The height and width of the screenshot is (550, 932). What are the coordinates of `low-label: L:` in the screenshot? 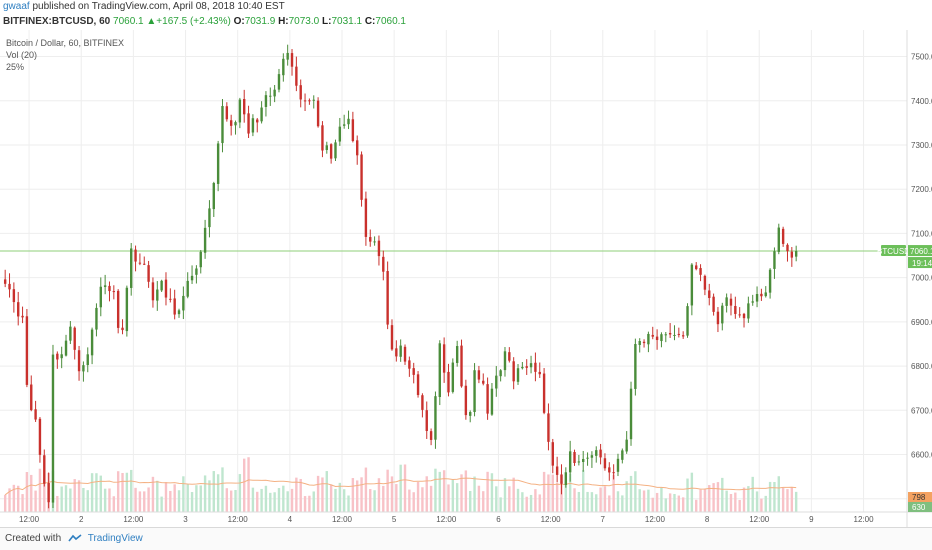 It's located at (327, 21).